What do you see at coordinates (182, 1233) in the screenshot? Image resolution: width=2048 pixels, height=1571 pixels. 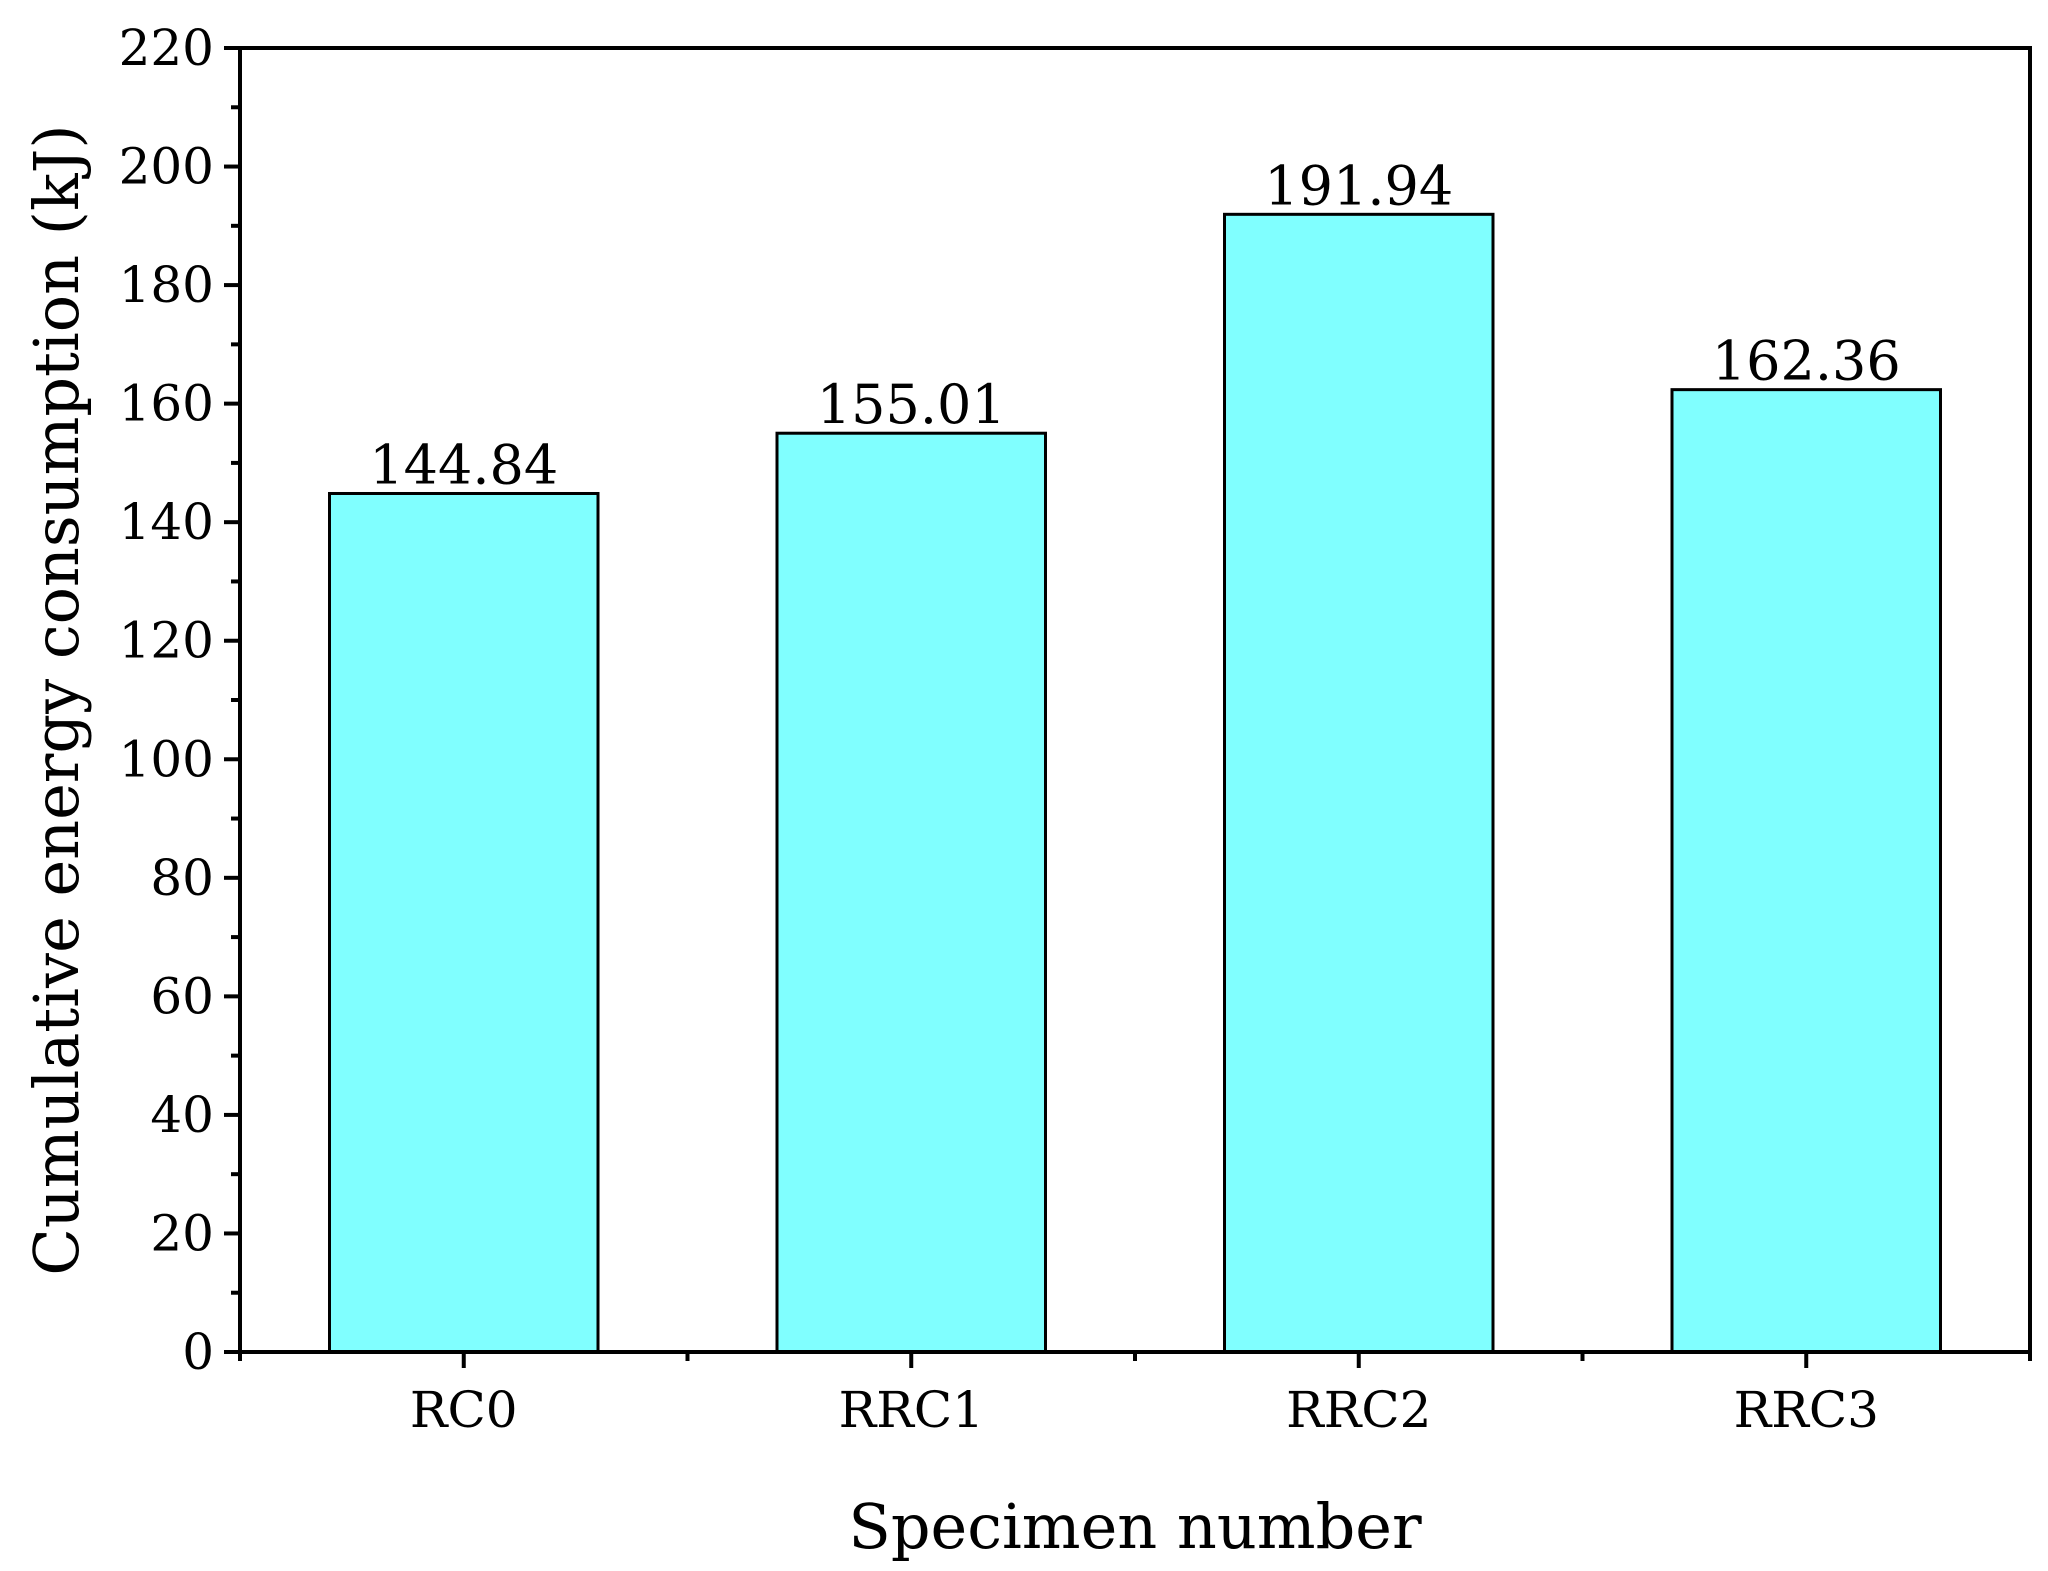 I see `y-tick-label: 20` at bounding box center [182, 1233].